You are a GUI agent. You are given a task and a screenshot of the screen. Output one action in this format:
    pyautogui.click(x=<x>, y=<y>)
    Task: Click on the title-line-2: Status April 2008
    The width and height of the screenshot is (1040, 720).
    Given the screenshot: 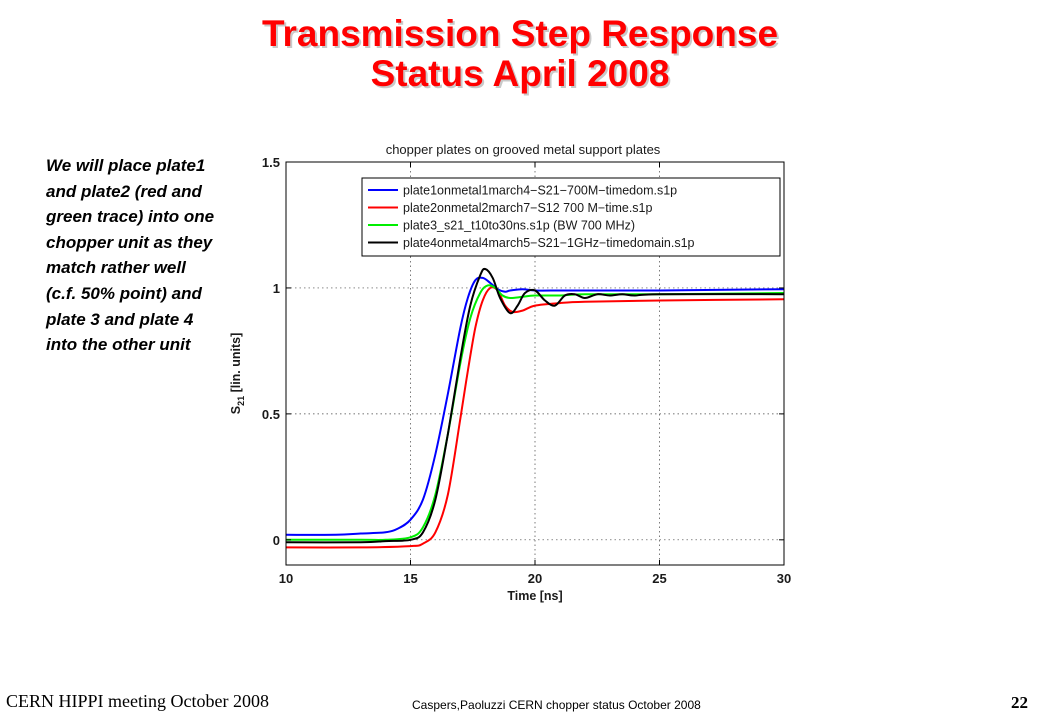 What is the action you would take?
    pyautogui.click(x=520, y=73)
    